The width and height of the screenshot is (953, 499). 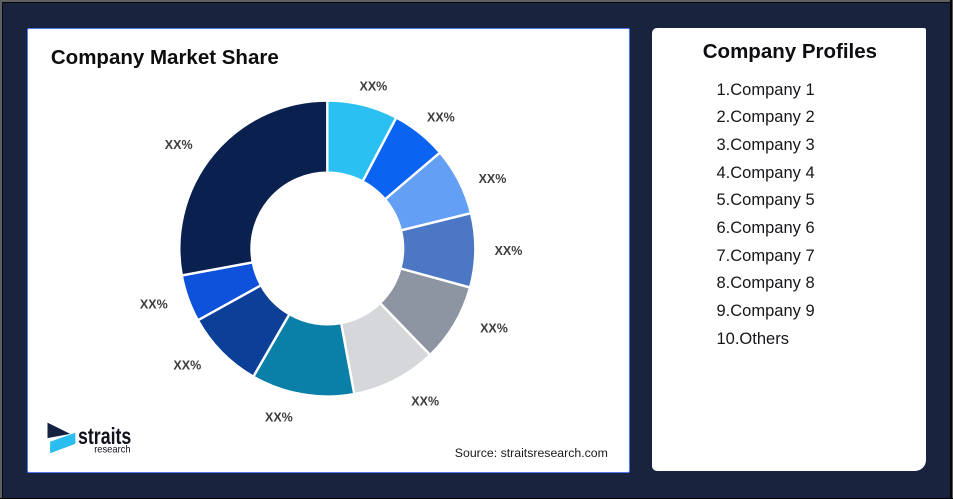 What do you see at coordinates (104, 436) in the screenshot?
I see `svg-text: straits` at bounding box center [104, 436].